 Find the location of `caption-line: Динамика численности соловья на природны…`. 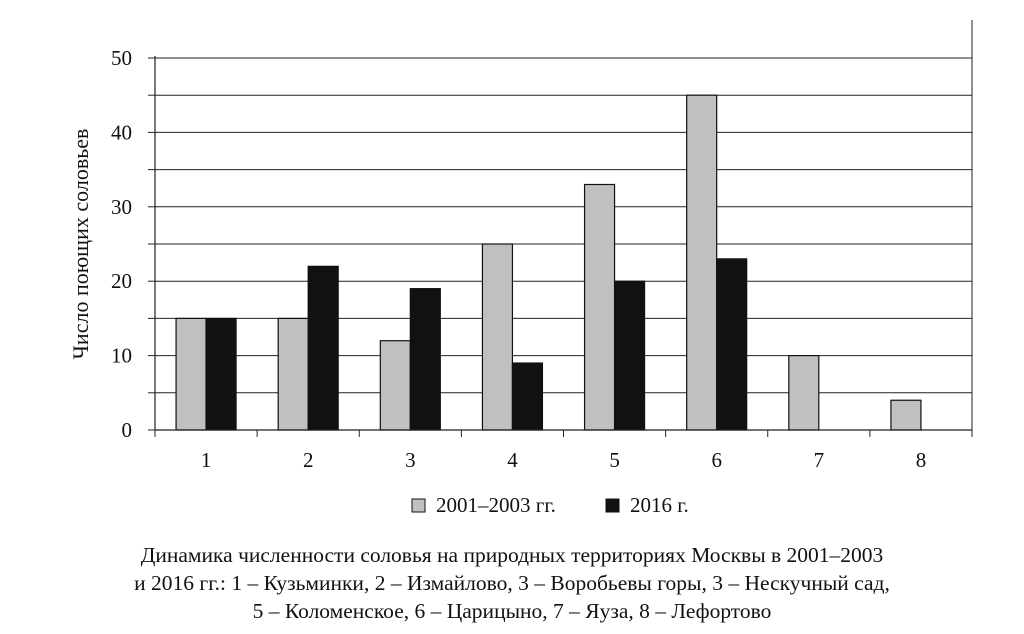

caption-line: Динамика численности соловья на природны… is located at coordinates (512, 555).